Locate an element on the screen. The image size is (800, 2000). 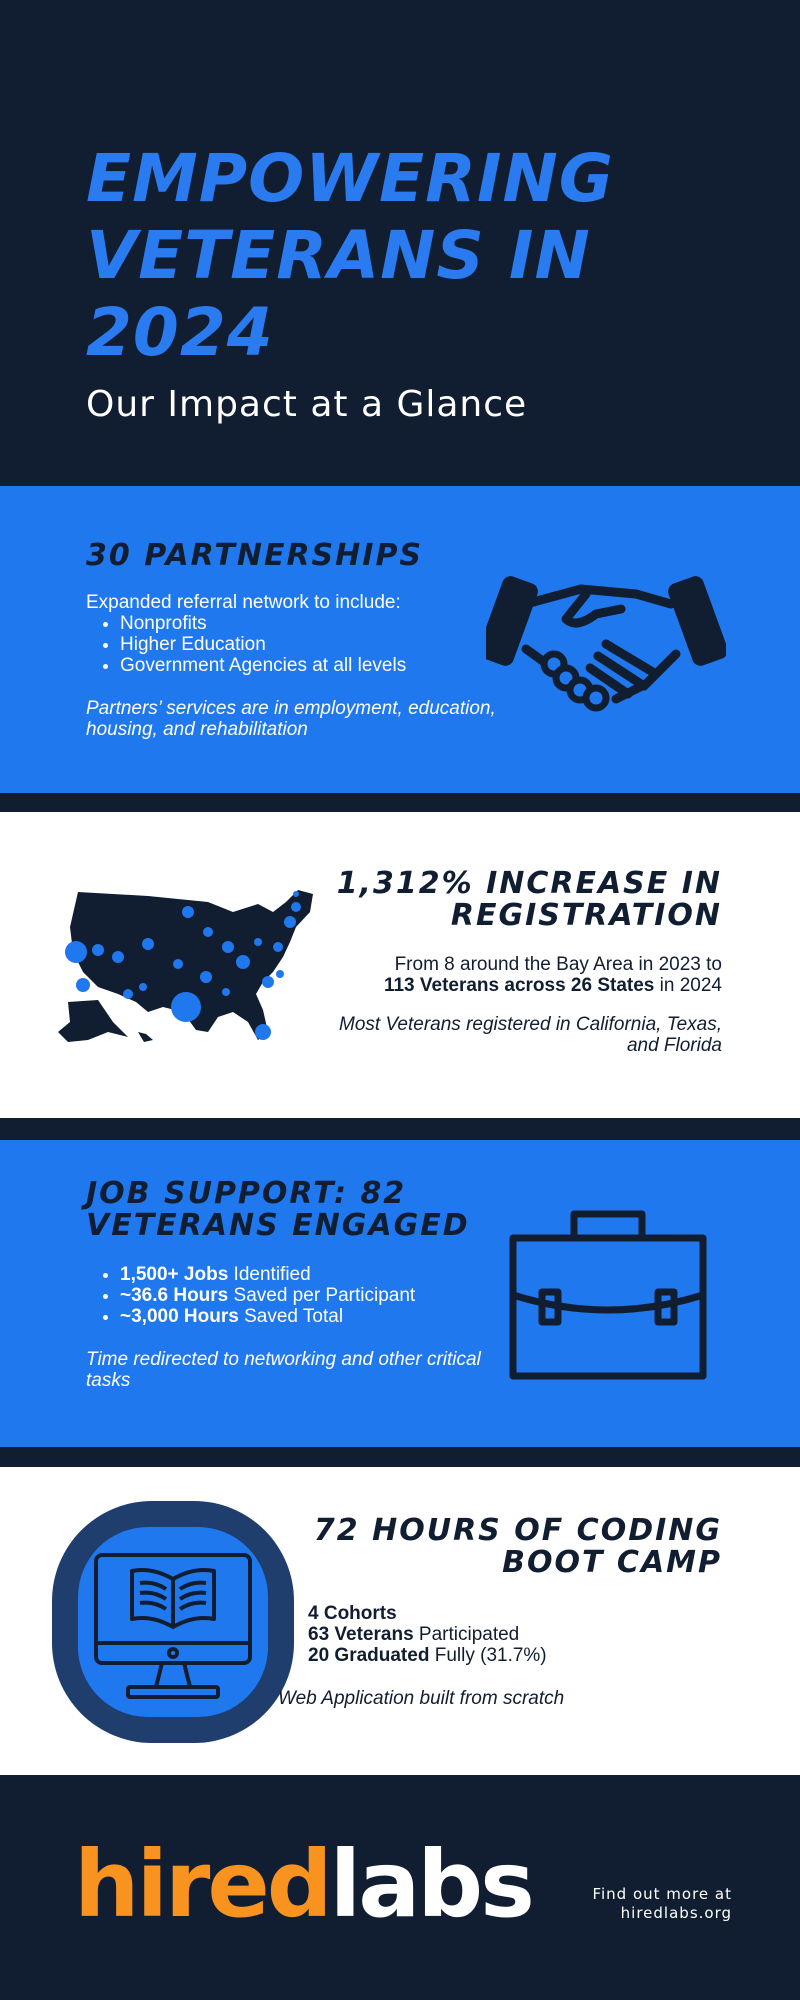
logo-part-labs: labs is located at coordinates (432, 1884).